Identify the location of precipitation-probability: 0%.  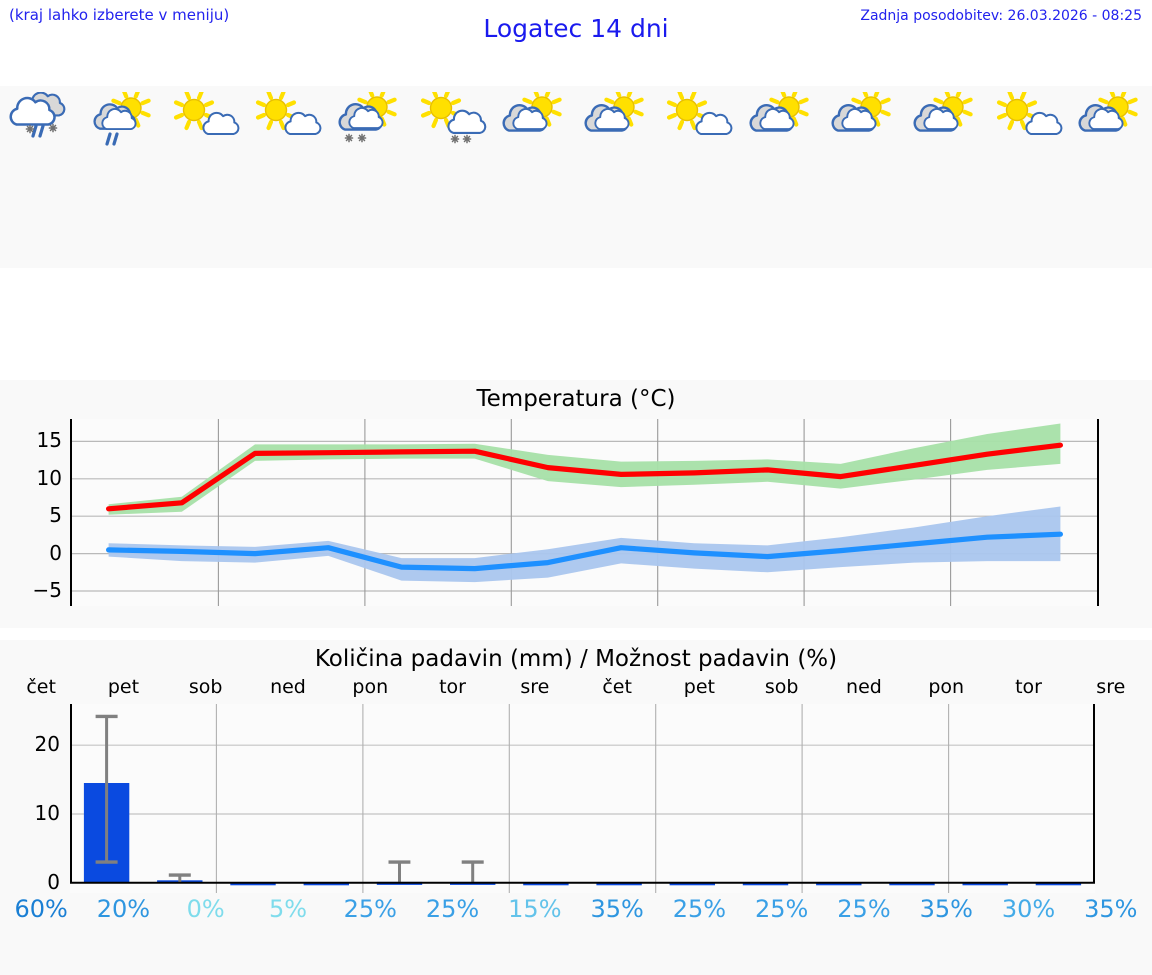
(205, 909).